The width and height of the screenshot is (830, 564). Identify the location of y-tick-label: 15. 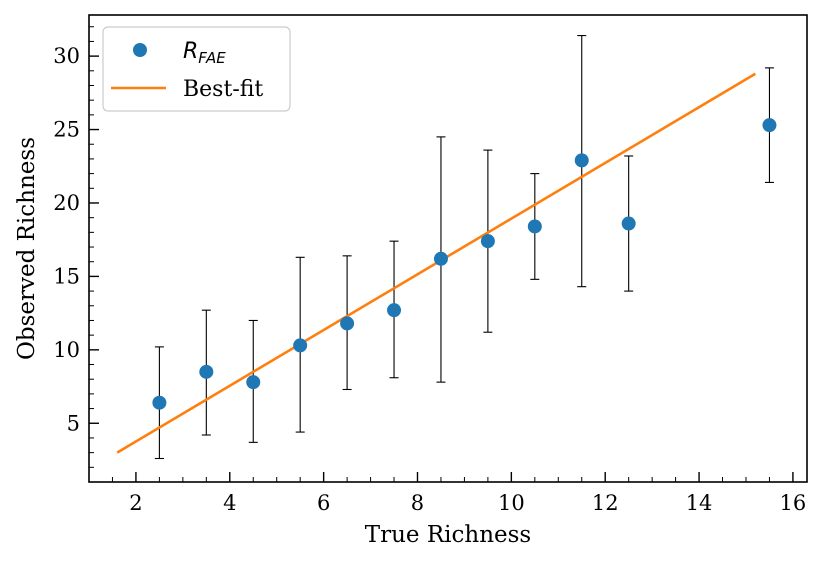
(66, 276).